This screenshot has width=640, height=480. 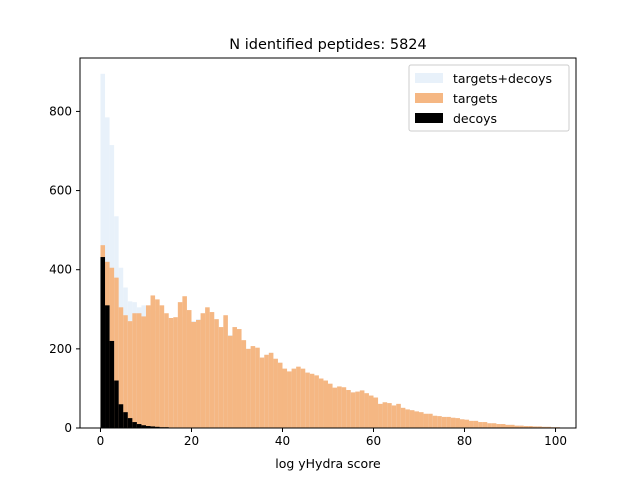 I want to click on x-tick-label: 0, so click(x=101, y=441).